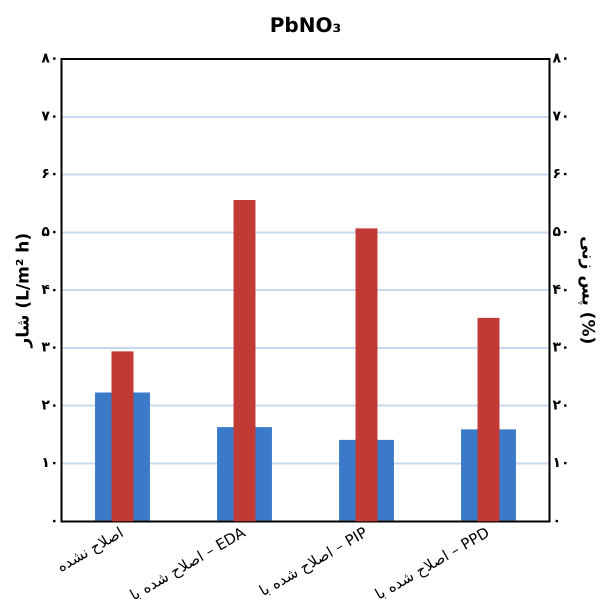 Image resolution: width=611 pixels, height=613 pixels. What do you see at coordinates (188, 563) in the screenshot?
I see `x-tick-label: اصلاح شده با – EDA` at bounding box center [188, 563].